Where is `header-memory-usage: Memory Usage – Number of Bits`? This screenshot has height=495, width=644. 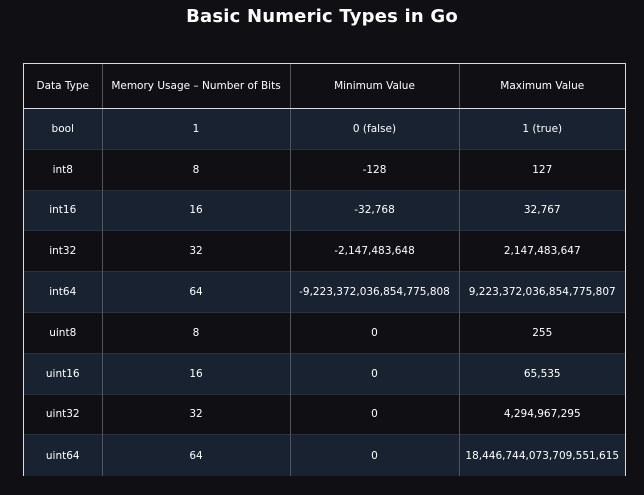 header-memory-usage: Memory Usage – Number of Bits is located at coordinates (195, 86).